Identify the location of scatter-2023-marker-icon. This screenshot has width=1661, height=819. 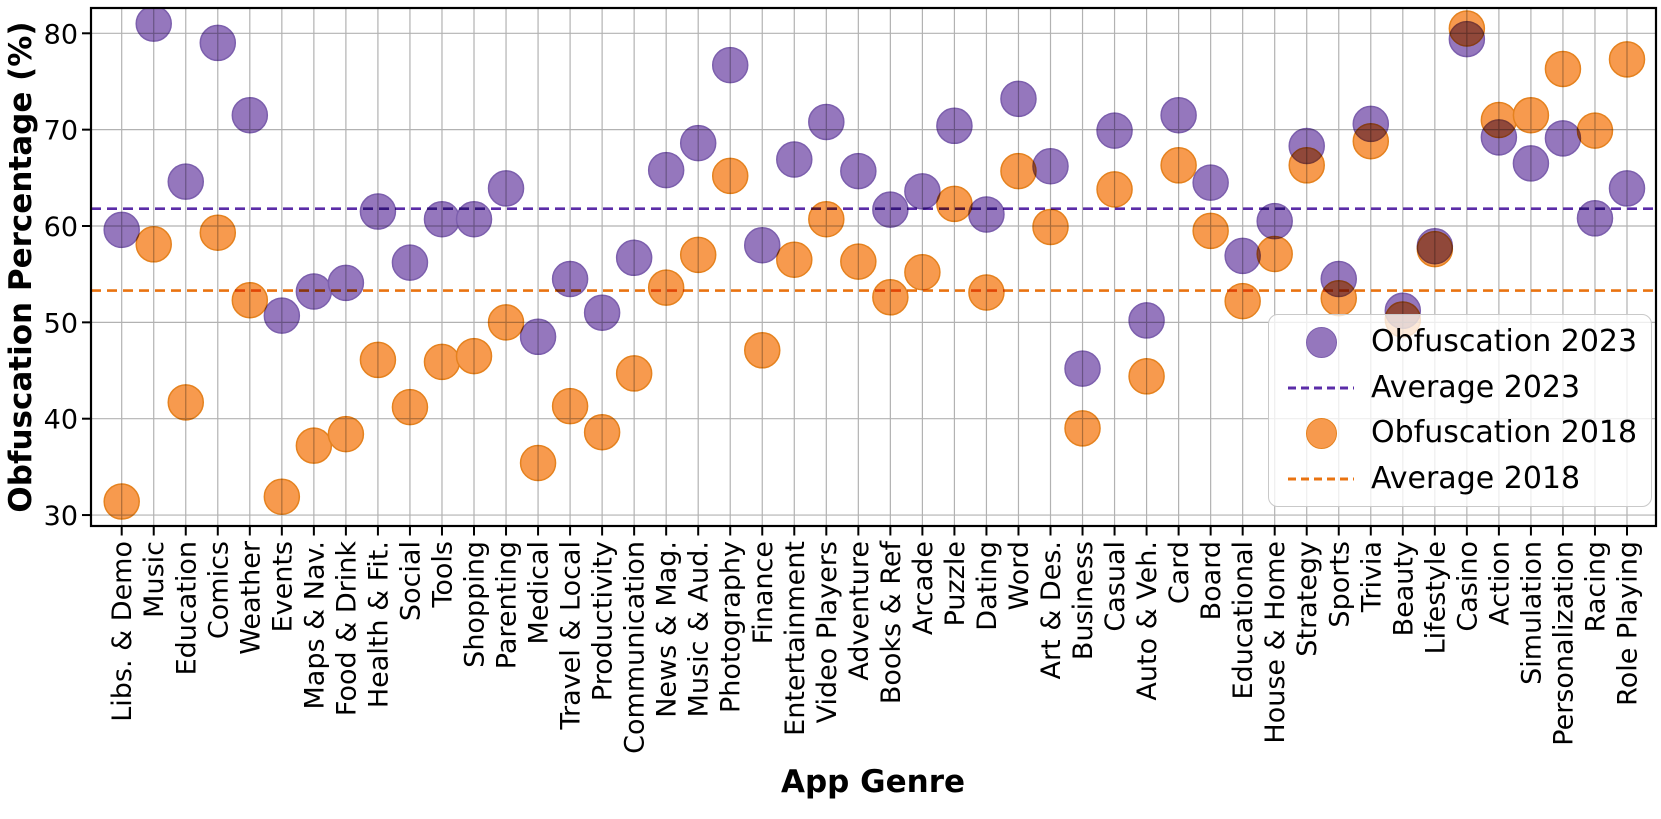
(1321, 342).